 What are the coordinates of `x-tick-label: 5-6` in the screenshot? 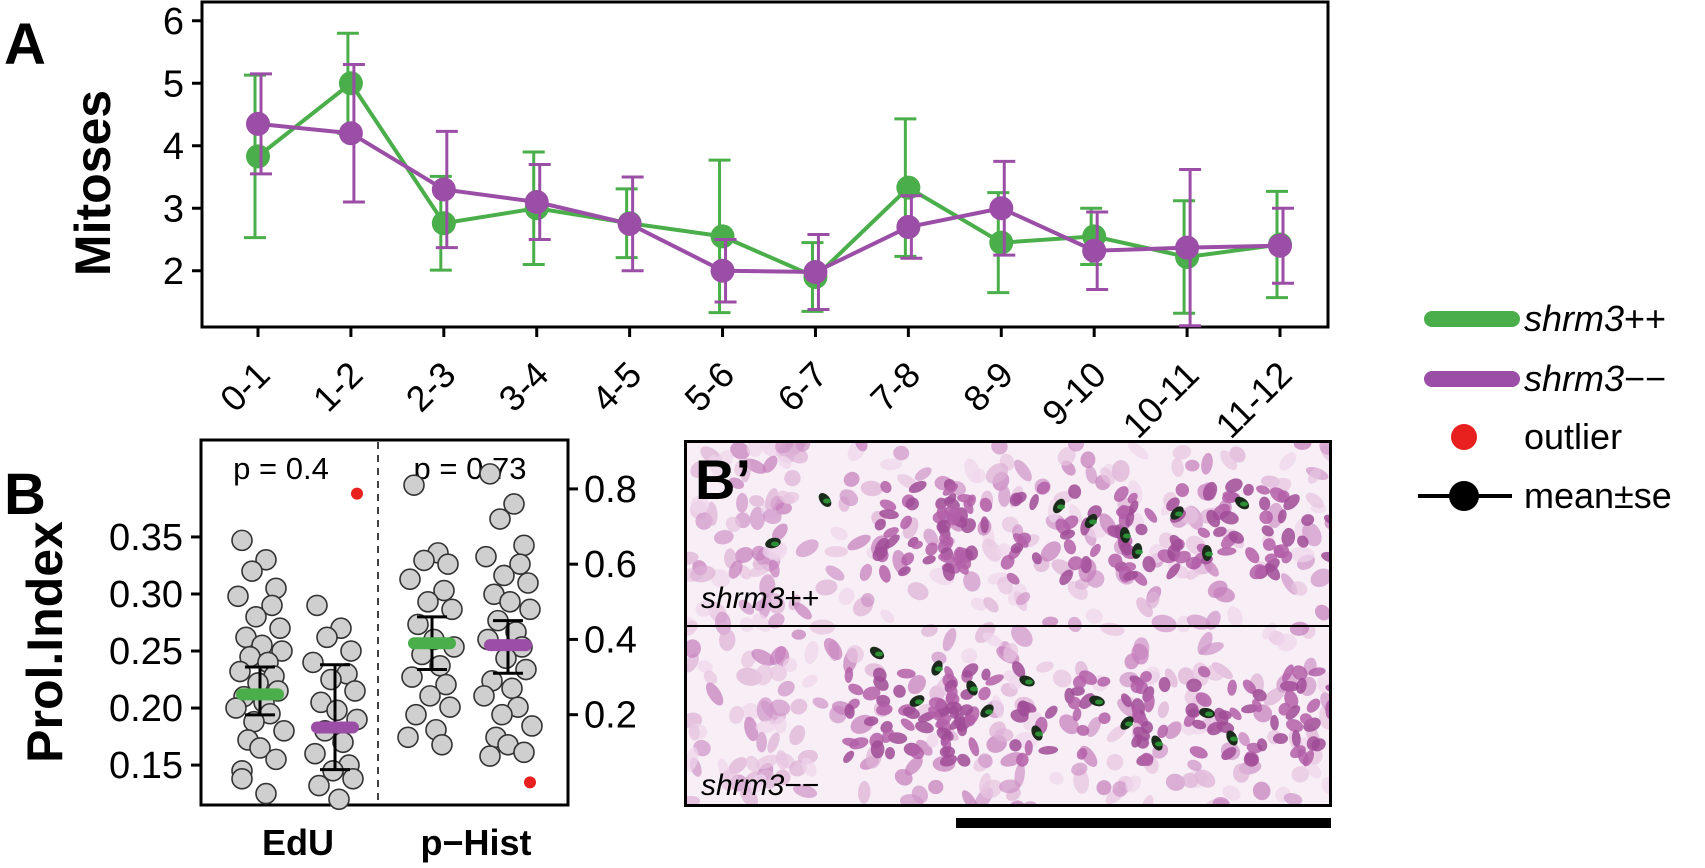 It's located at (709, 387).